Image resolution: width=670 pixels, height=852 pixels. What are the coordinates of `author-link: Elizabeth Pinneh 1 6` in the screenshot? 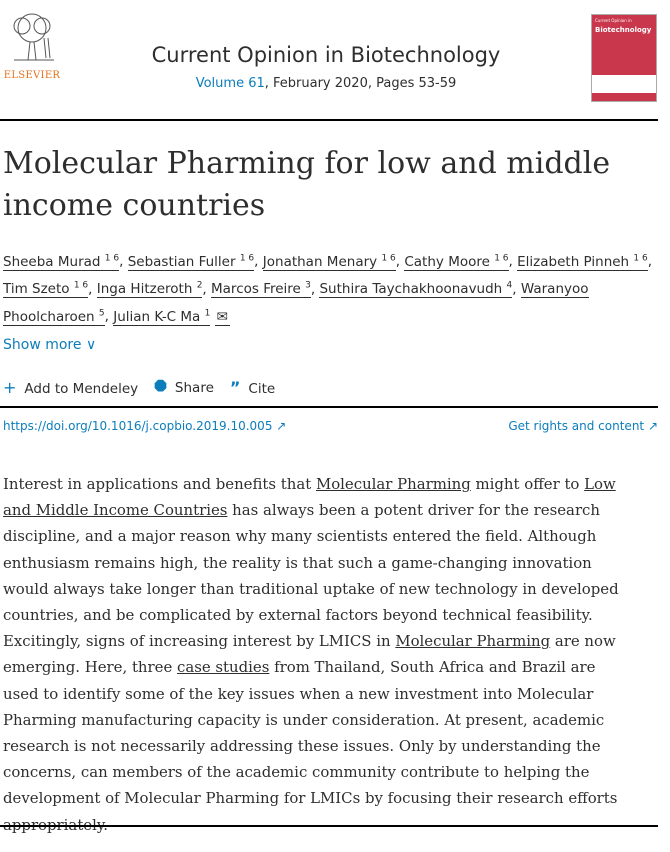 It's located at (582, 262).